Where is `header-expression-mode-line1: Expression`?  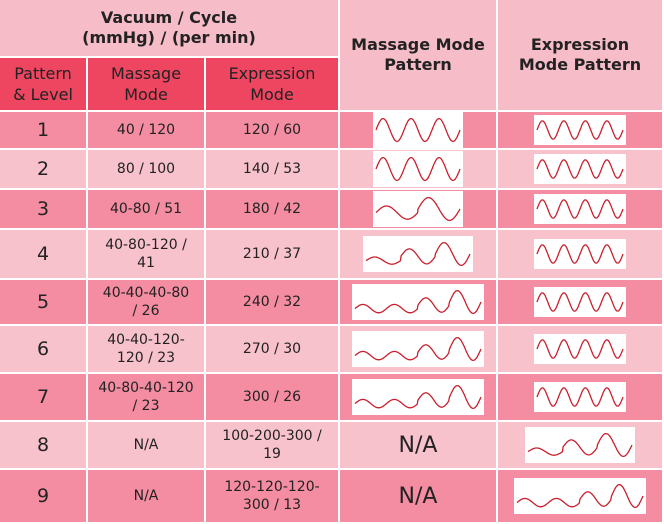 header-expression-mode-line1: Expression is located at coordinates (272, 73).